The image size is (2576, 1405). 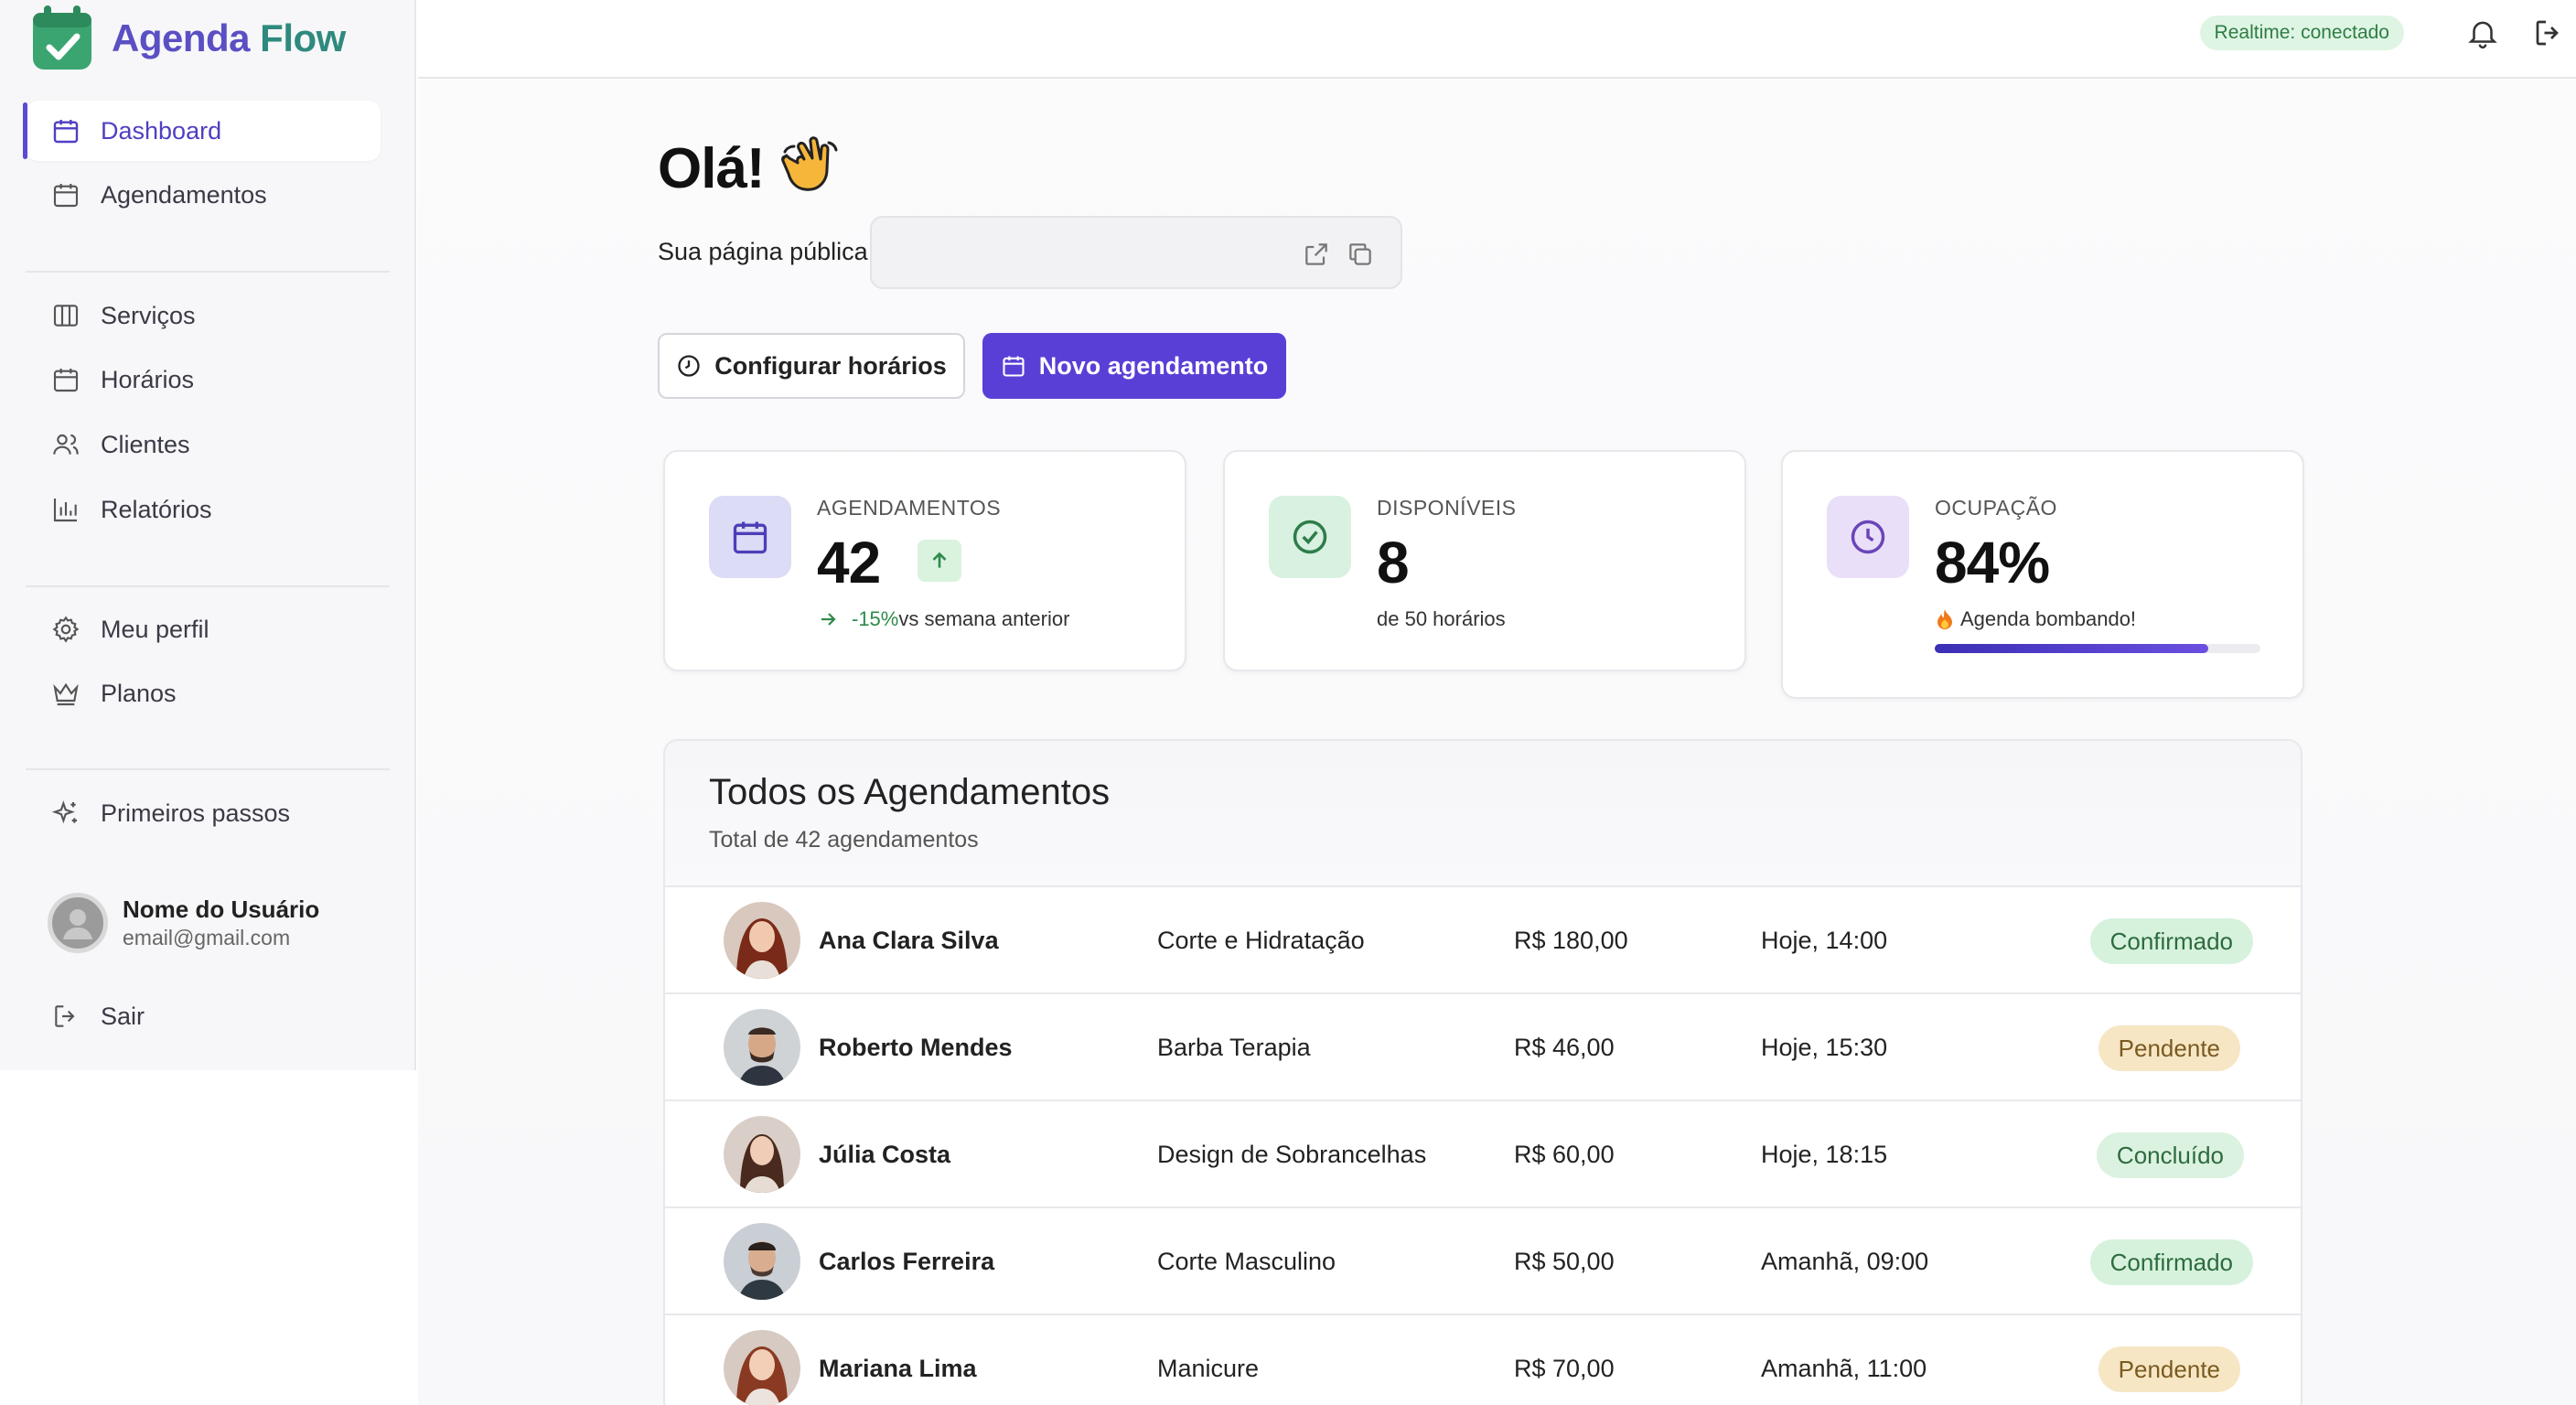 What do you see at coordinates (907, 1262) in the screenshot?
I see `client-name: Carlos Ferreira` at bounding box center [907, 1262].